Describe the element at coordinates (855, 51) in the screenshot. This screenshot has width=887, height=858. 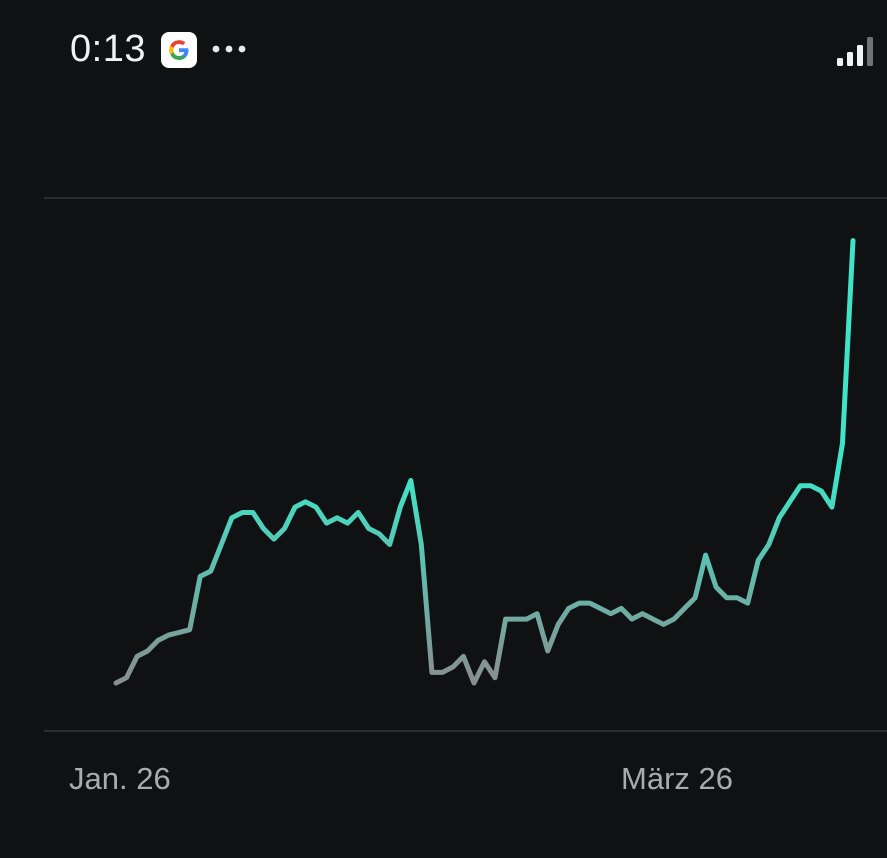
I see `signal-bars-icon` at that location.